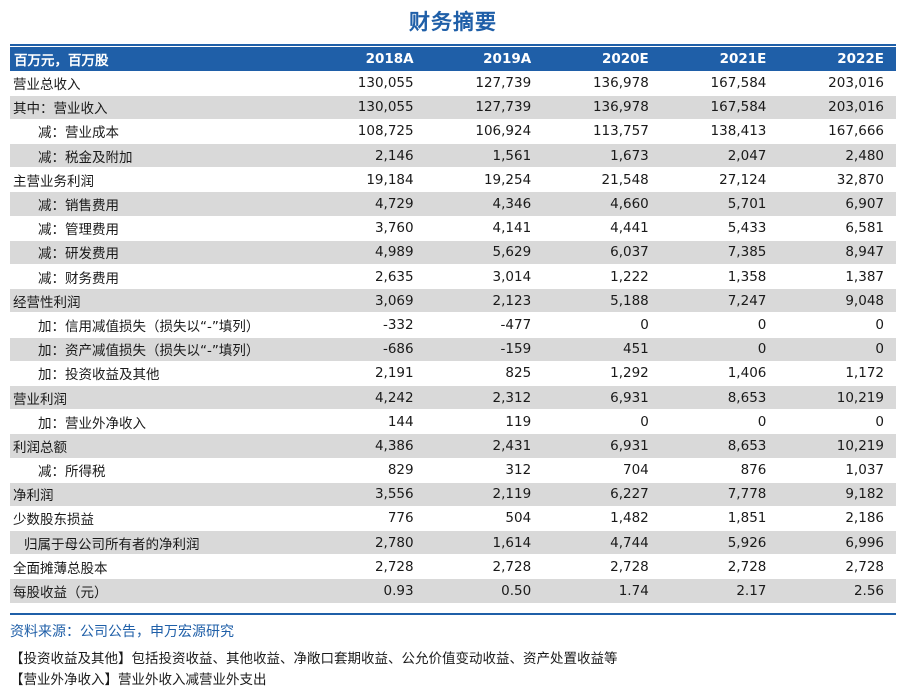 The width and height of the screenshot is (906, 689). What do you see at coordinates (367, 446) in the screenshot?
I see `row-value: 4,386` at bounding box center [367, 446].